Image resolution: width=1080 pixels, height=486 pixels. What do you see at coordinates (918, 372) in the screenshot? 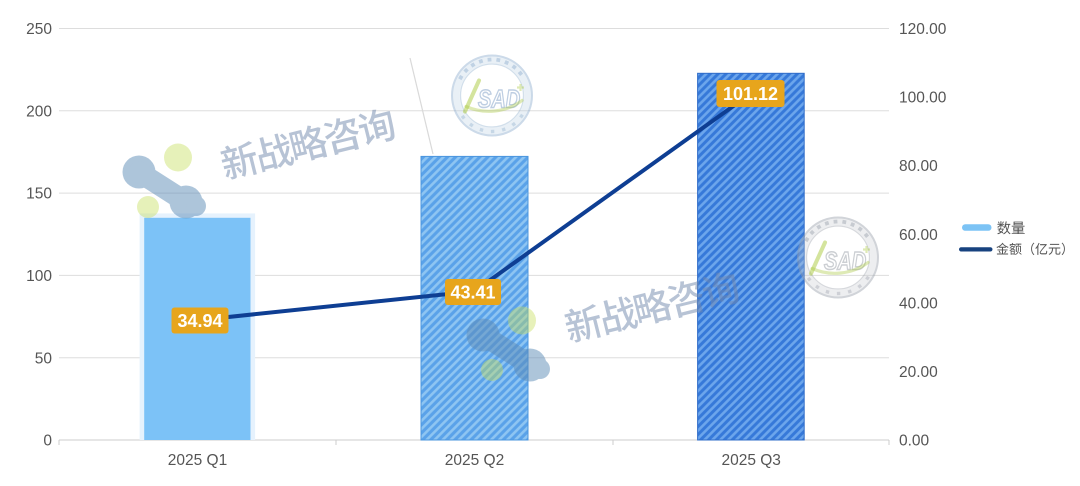
I see `svg-text: 20.00` at bounding box center [918, 372].